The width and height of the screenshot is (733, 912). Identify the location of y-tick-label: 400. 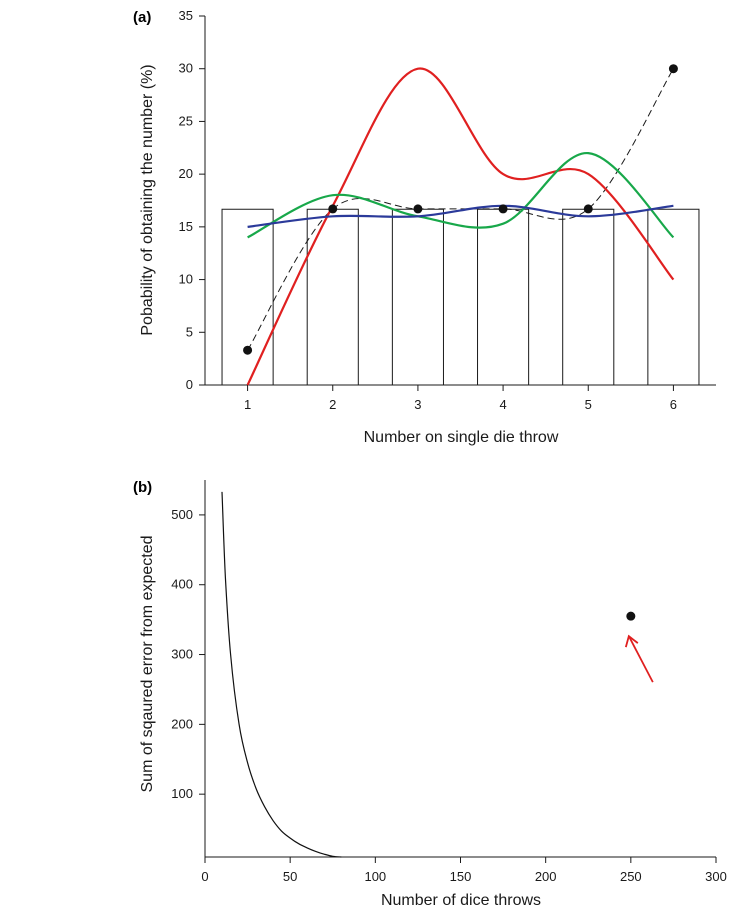
(182, 584).